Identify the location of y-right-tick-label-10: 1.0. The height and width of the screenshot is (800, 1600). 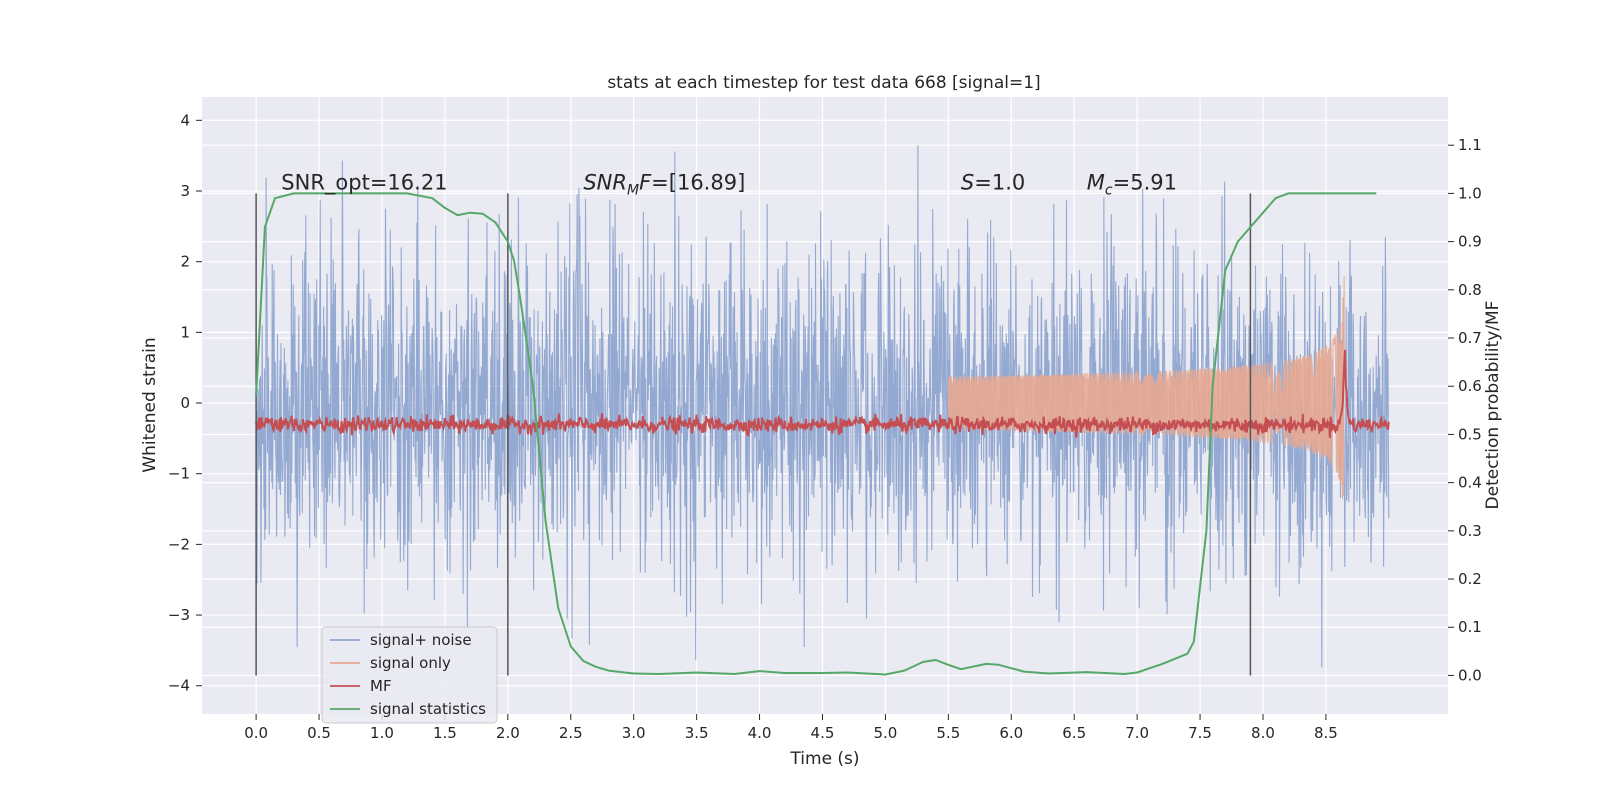
(1470, 193).